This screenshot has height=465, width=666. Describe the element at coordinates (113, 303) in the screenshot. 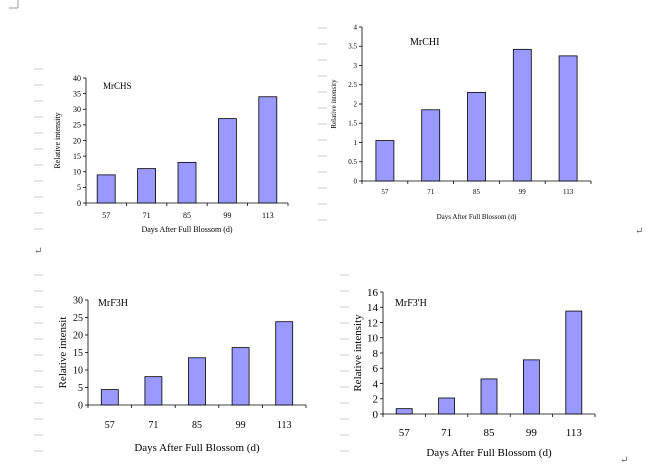

I see `chart-title: MrF3H` at that location.